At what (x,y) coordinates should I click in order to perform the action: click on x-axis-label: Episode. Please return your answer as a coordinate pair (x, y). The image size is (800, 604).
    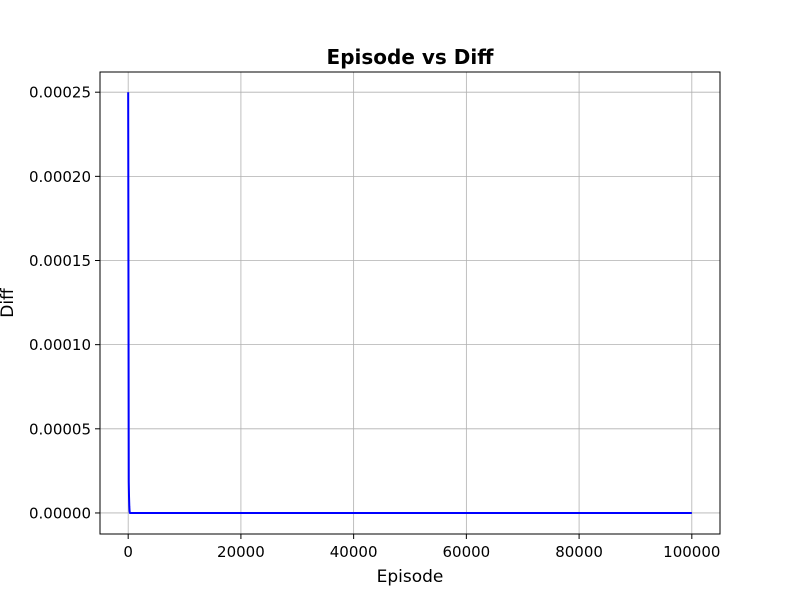
    Looking at the image, I should click on (410, 577).